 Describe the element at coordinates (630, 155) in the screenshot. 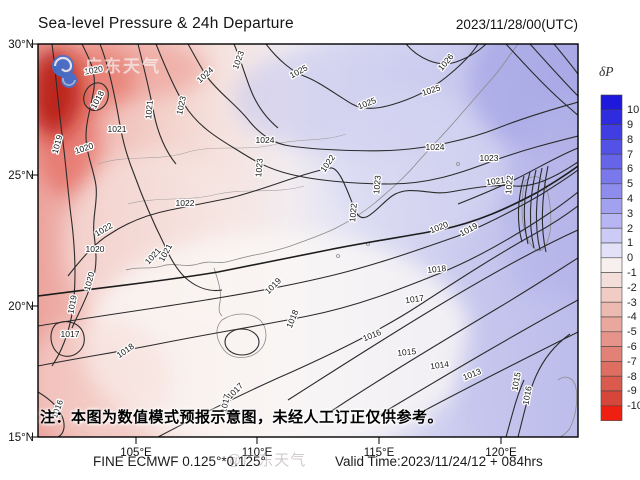

I see `colorbar-tick: 7` at that location.